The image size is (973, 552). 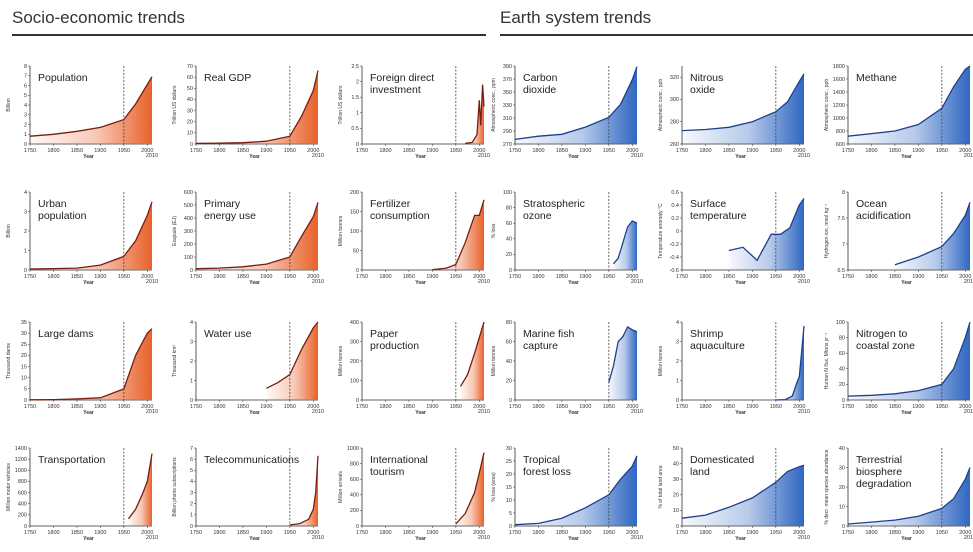 What do you see at coordinates (219, 407) in the screenshot?
I see `chart-8-xtick-label: 1800` at bounding box center [219, 407].